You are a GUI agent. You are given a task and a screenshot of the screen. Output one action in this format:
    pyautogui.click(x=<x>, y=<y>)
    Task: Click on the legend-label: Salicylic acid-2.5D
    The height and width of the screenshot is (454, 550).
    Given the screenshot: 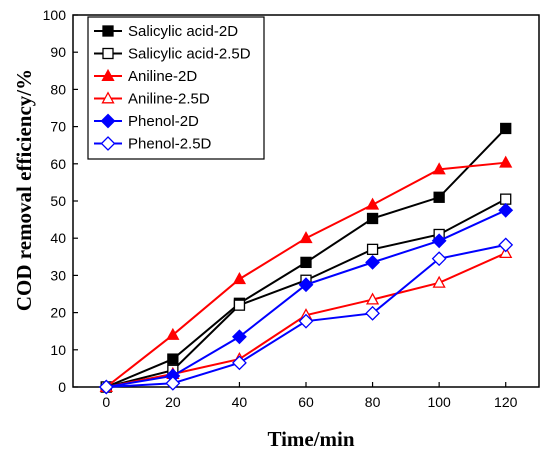 What is the action you would take?
    pyautogui.click(x=189, y=54)
    